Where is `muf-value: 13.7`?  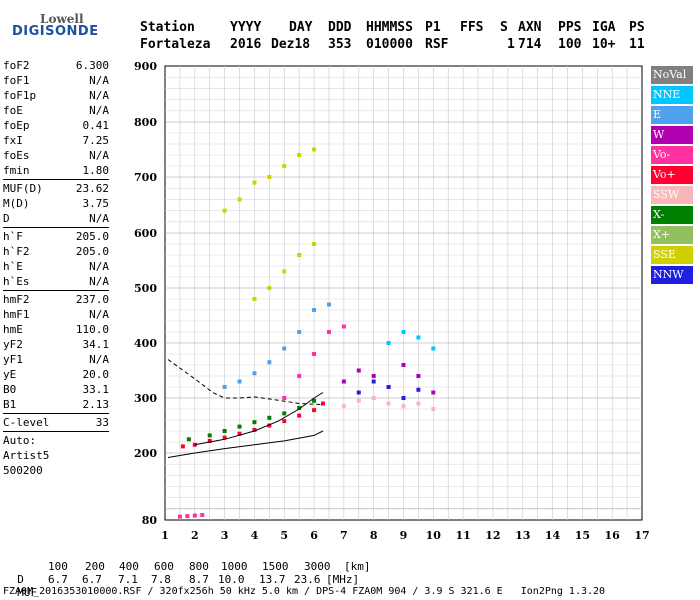 muf-value: 13.7 is located at coordinates (272, 579).